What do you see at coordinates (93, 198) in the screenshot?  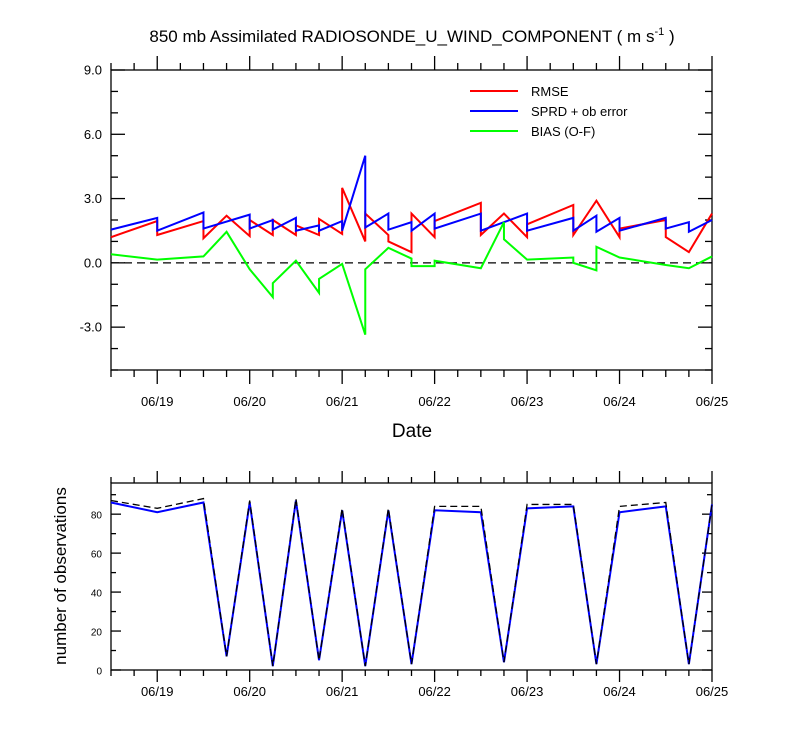 I see `y-tick-label: 3.0` at bounding box center [93, 198].